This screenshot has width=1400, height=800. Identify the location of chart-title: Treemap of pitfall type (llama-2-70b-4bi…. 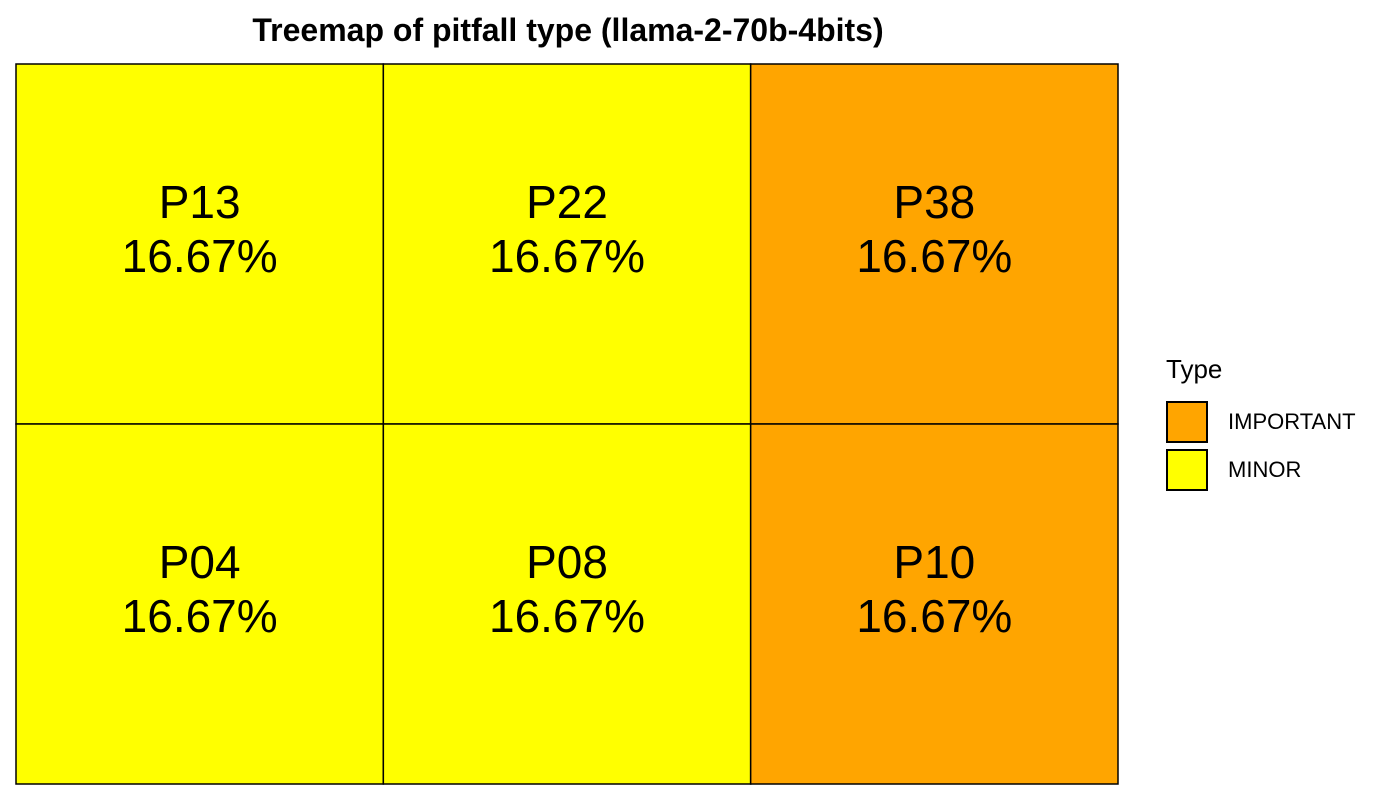
(568, 30).